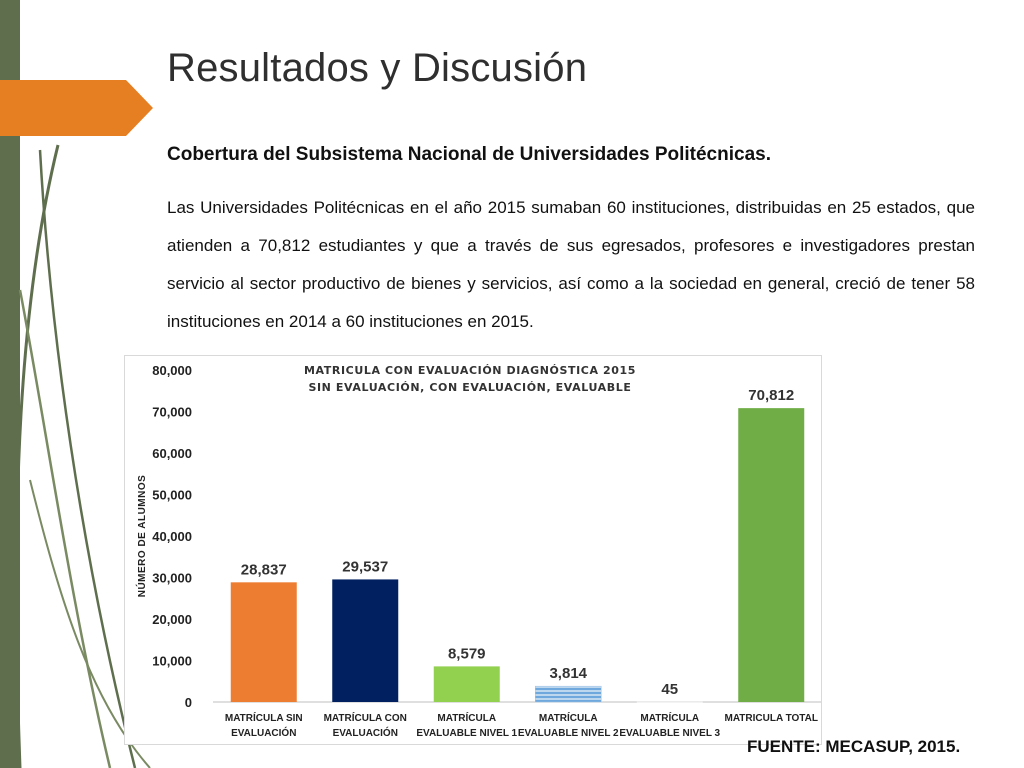 Image resolution: width=1024 pixels, height=768 pixels. Describe the element at coordinates (467, 653) in the screenshot. I see `bar-value-label: 8,579` at that location.